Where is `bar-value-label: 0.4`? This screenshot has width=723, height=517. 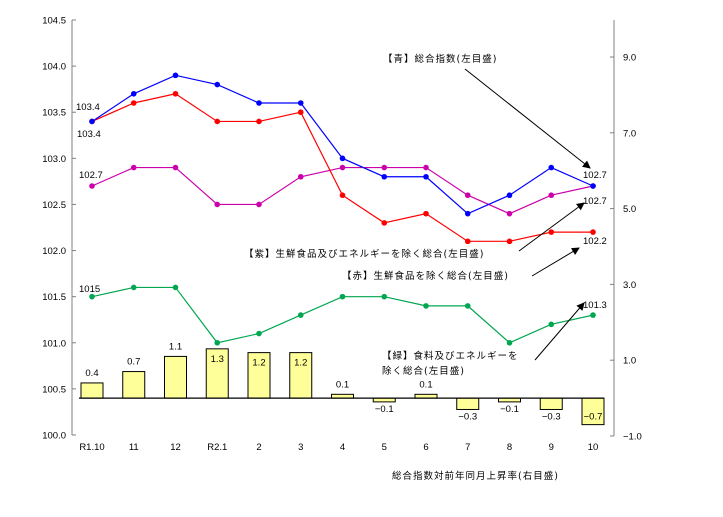
bar-value-label: 0.4 is located at coordinates (91, 373).